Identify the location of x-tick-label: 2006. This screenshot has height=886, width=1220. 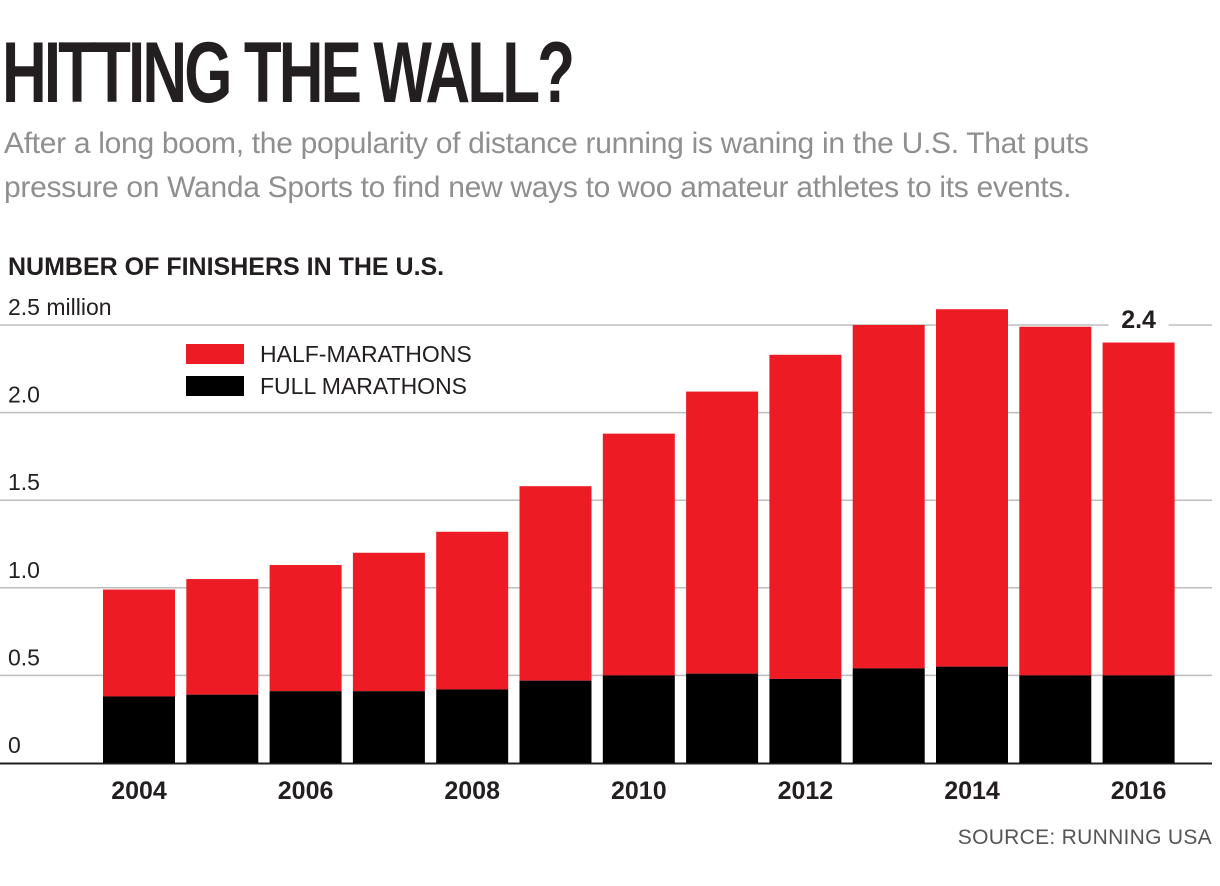
(306, 791).